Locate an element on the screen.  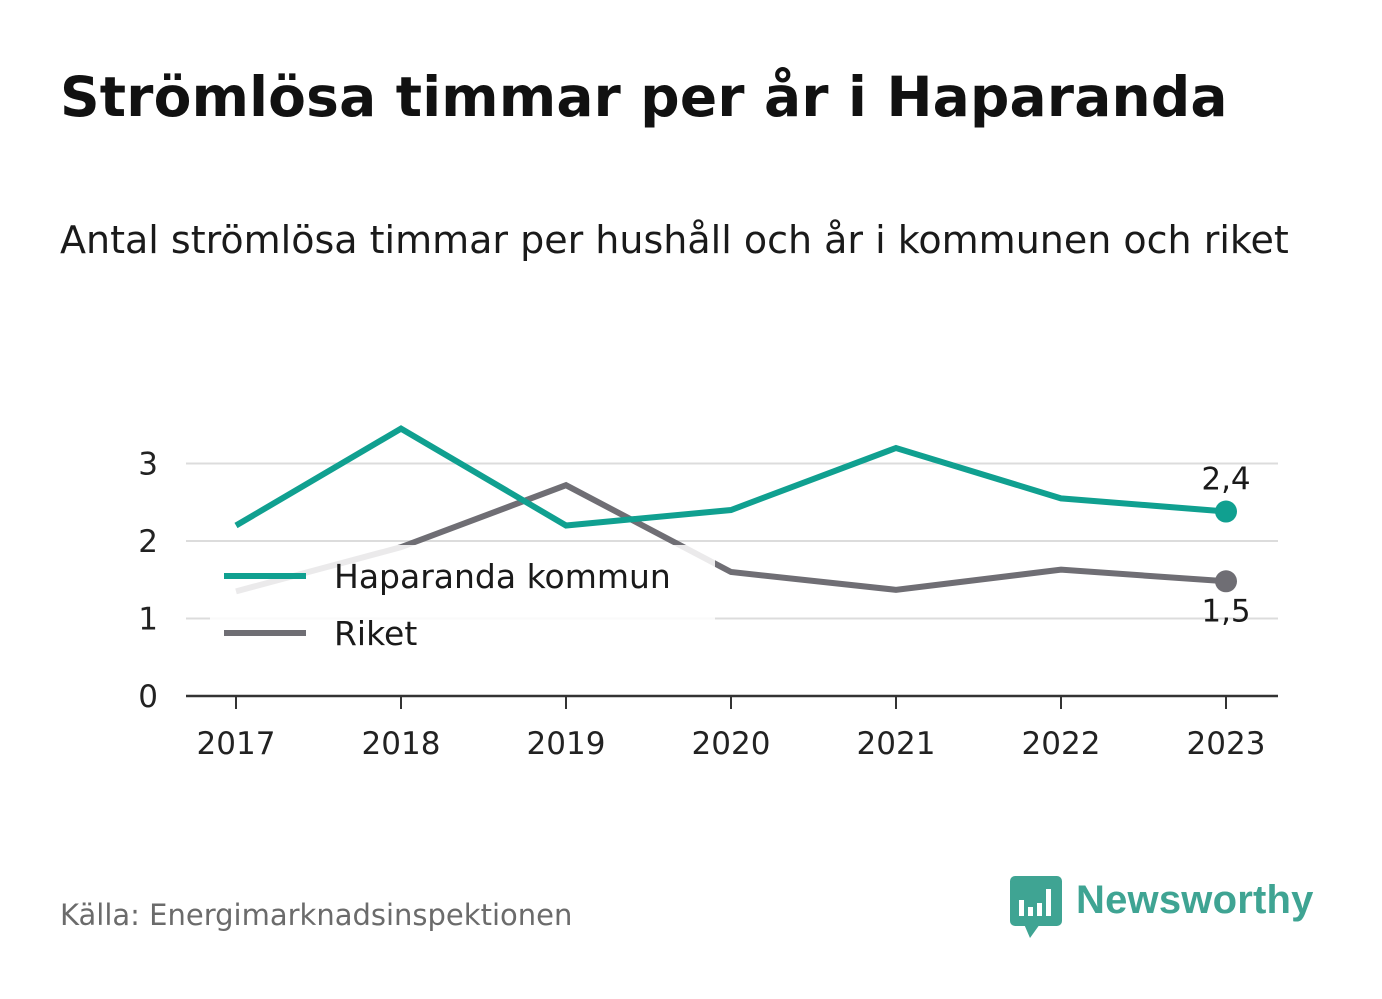
x-tick-label: 2023 is located at coordinates (1226, 744).